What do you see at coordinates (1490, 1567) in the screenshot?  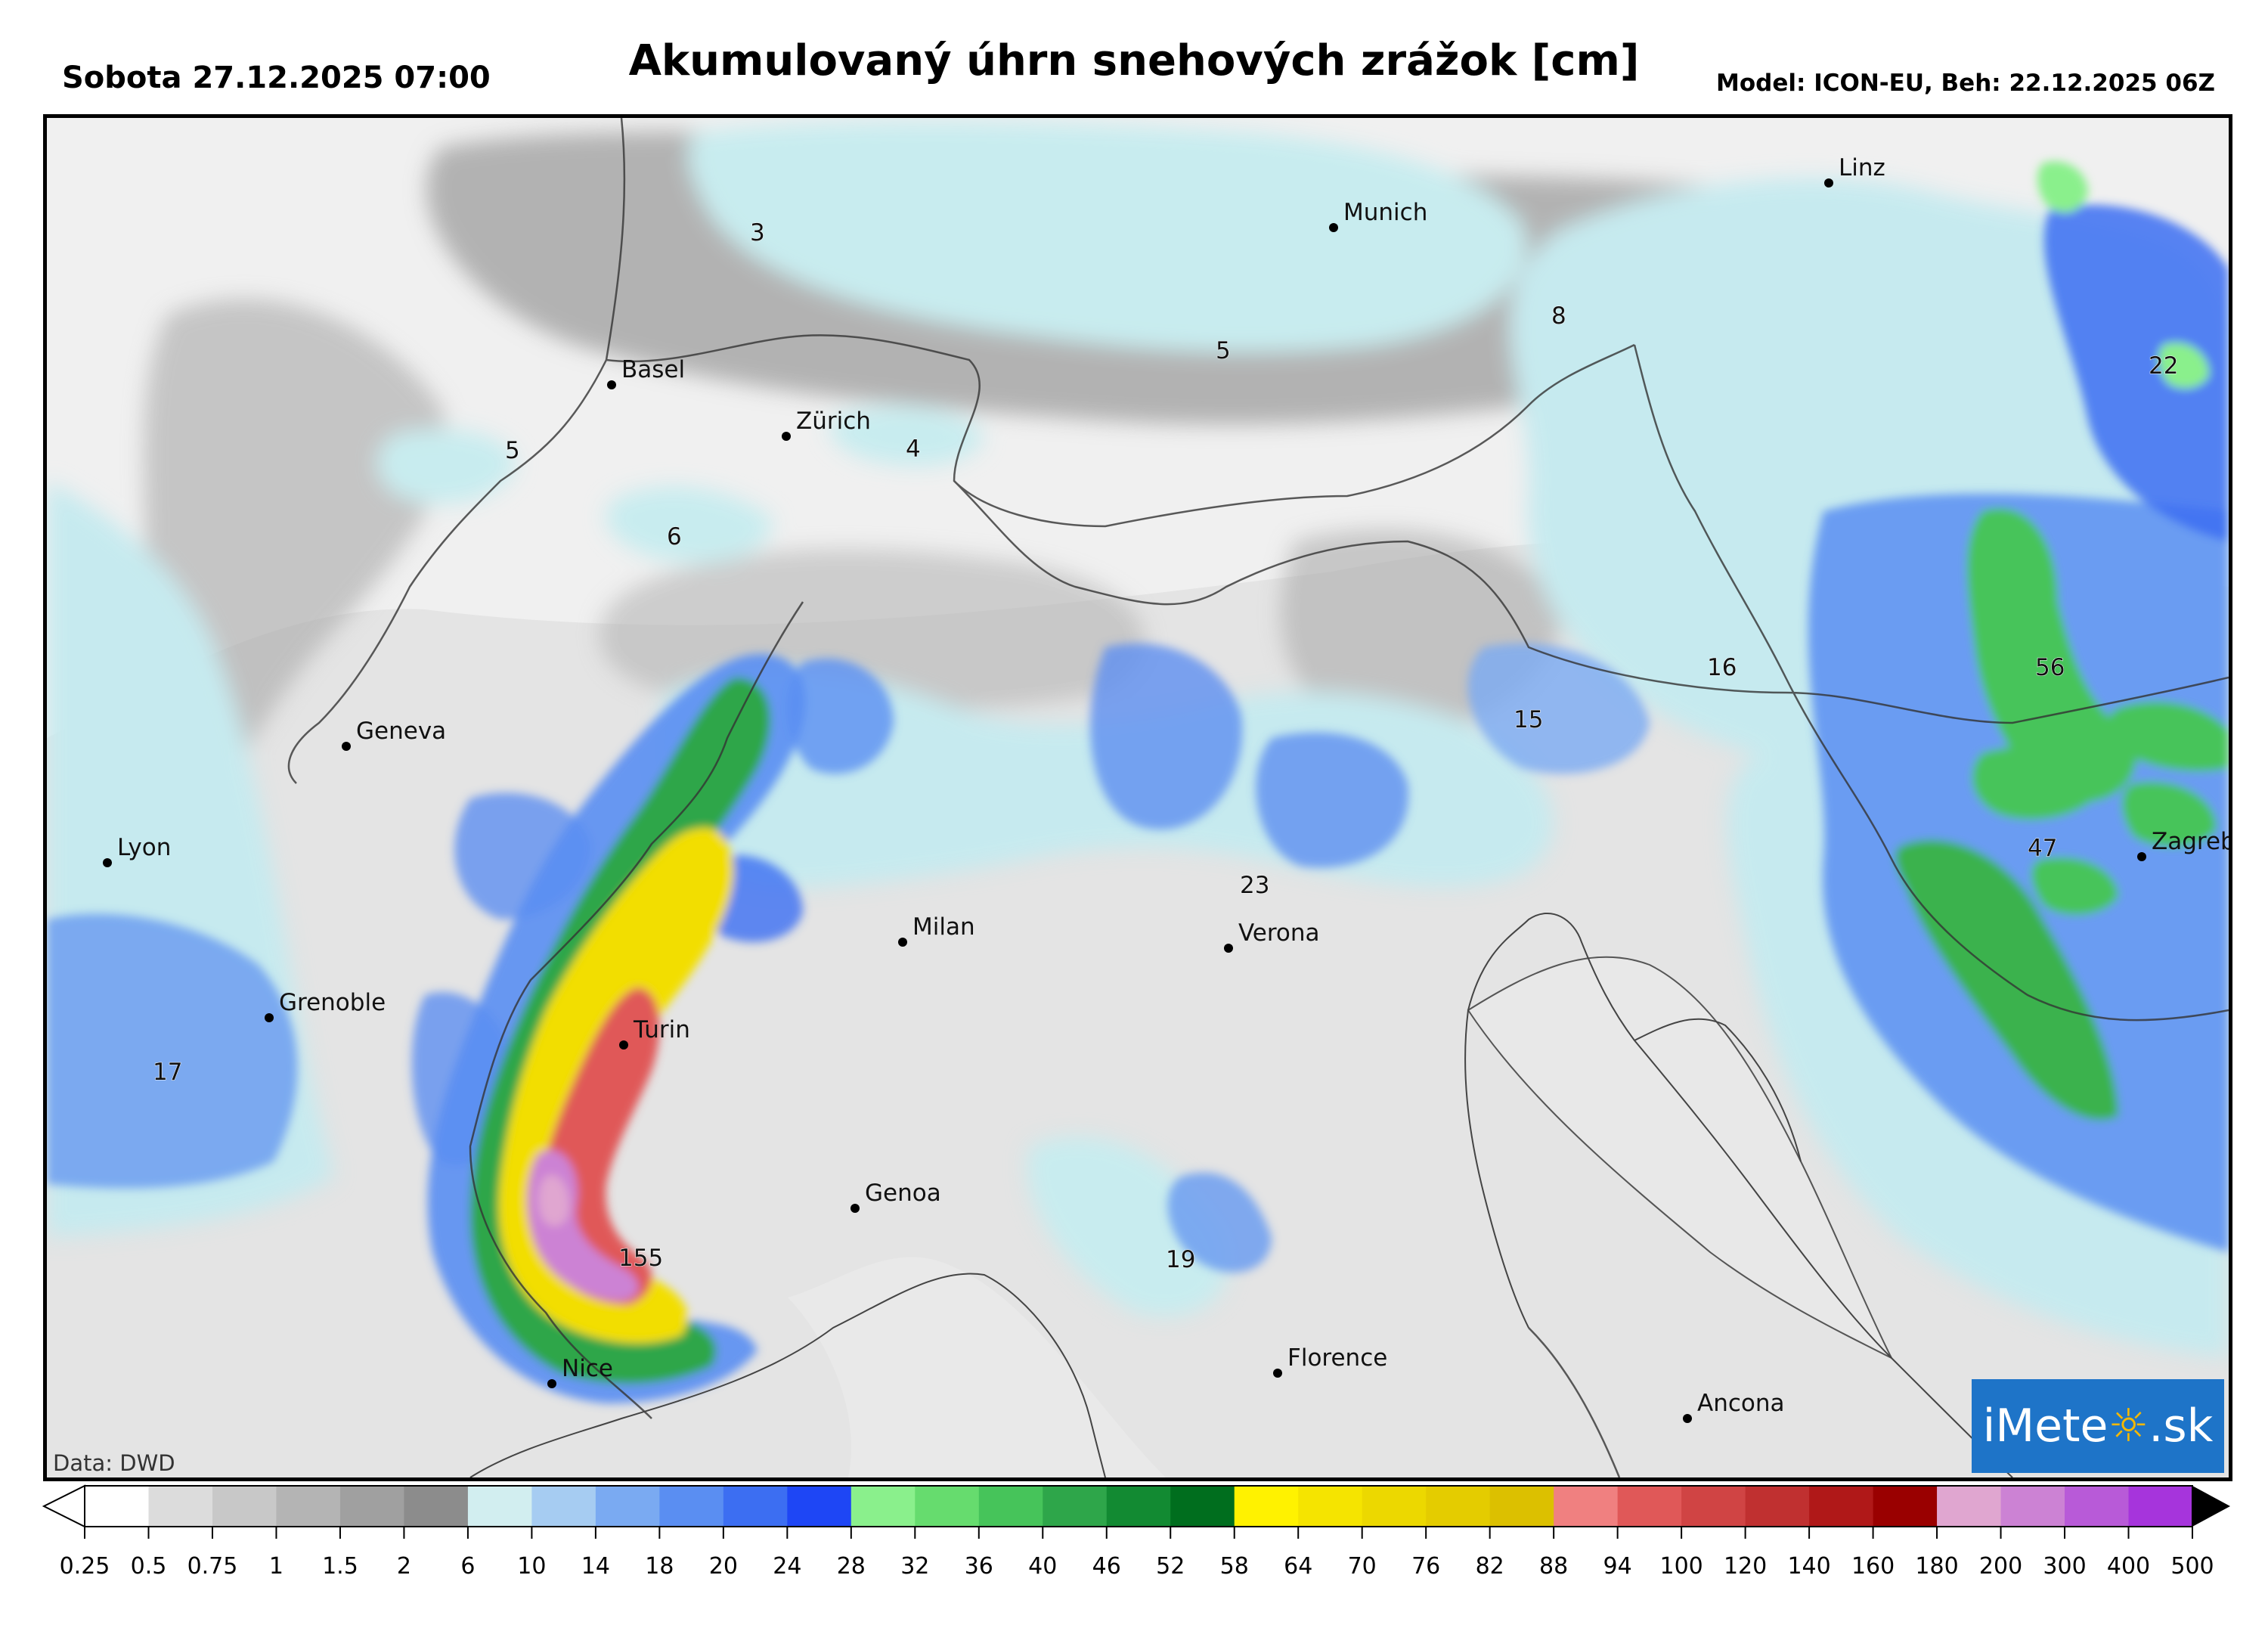 I see `legend-tick-label: 82` at bounding box center [1490, 1567].